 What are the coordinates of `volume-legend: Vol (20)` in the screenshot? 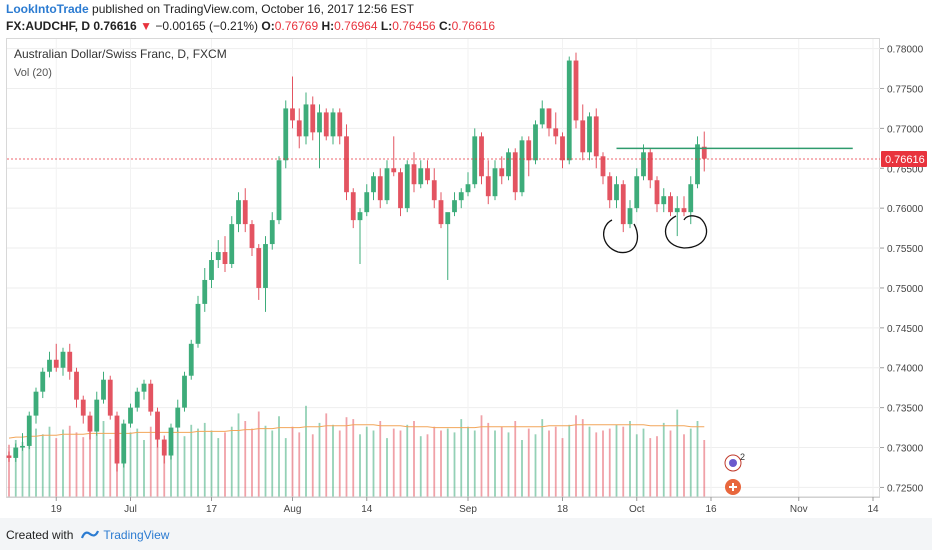 It's located at (33, 73).